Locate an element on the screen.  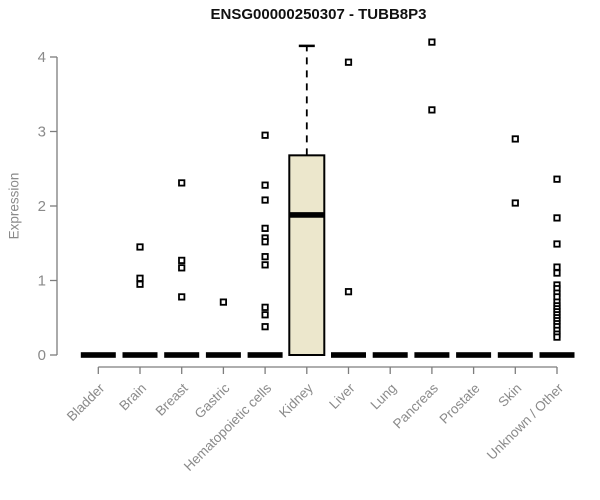
x-tick-label: Brain is located at coordinates (132, 397).